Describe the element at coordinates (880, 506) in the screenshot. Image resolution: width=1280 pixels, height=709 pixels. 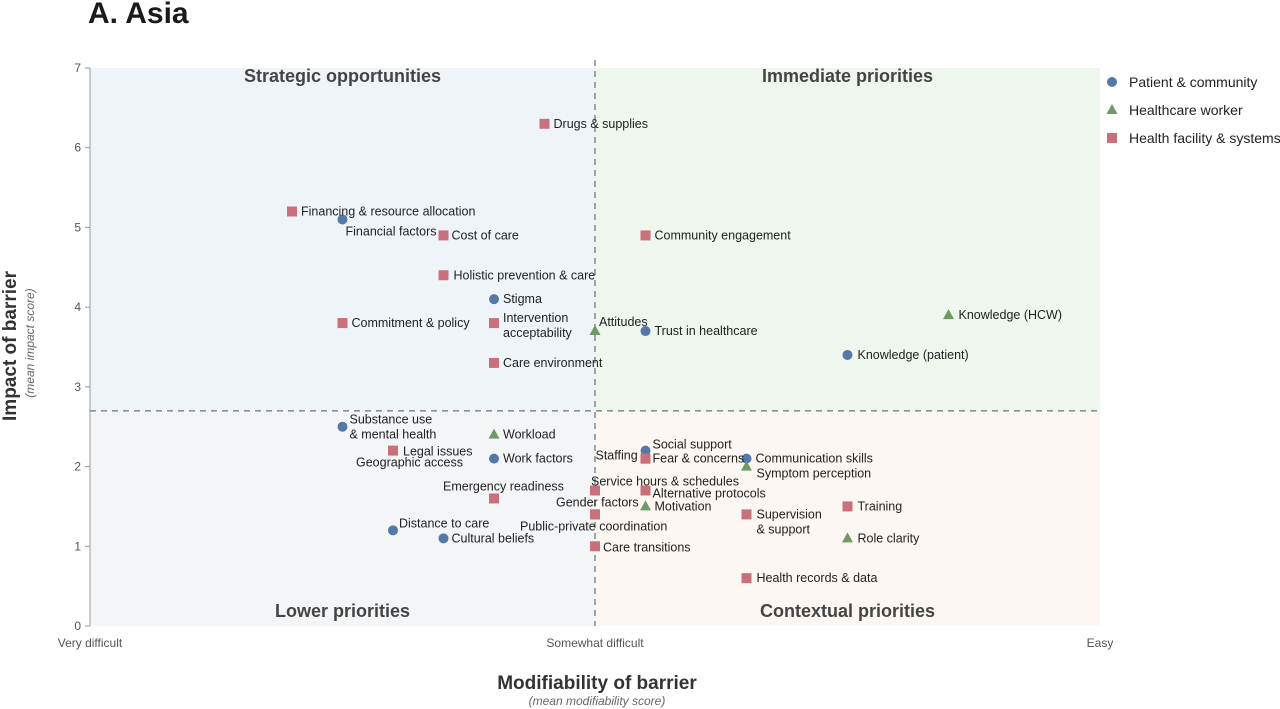
I see `point-label-training: Training` at that location.